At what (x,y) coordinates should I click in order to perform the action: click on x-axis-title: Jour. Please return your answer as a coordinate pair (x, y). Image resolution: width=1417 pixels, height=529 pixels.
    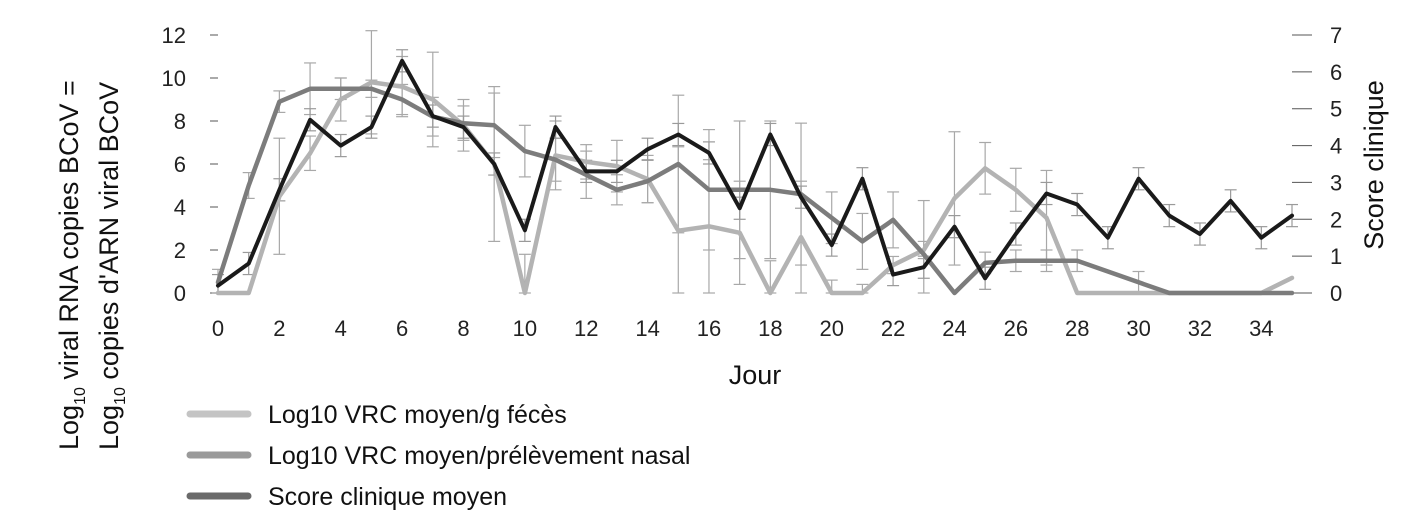
    Looking at the image, I should click on (755, 375).